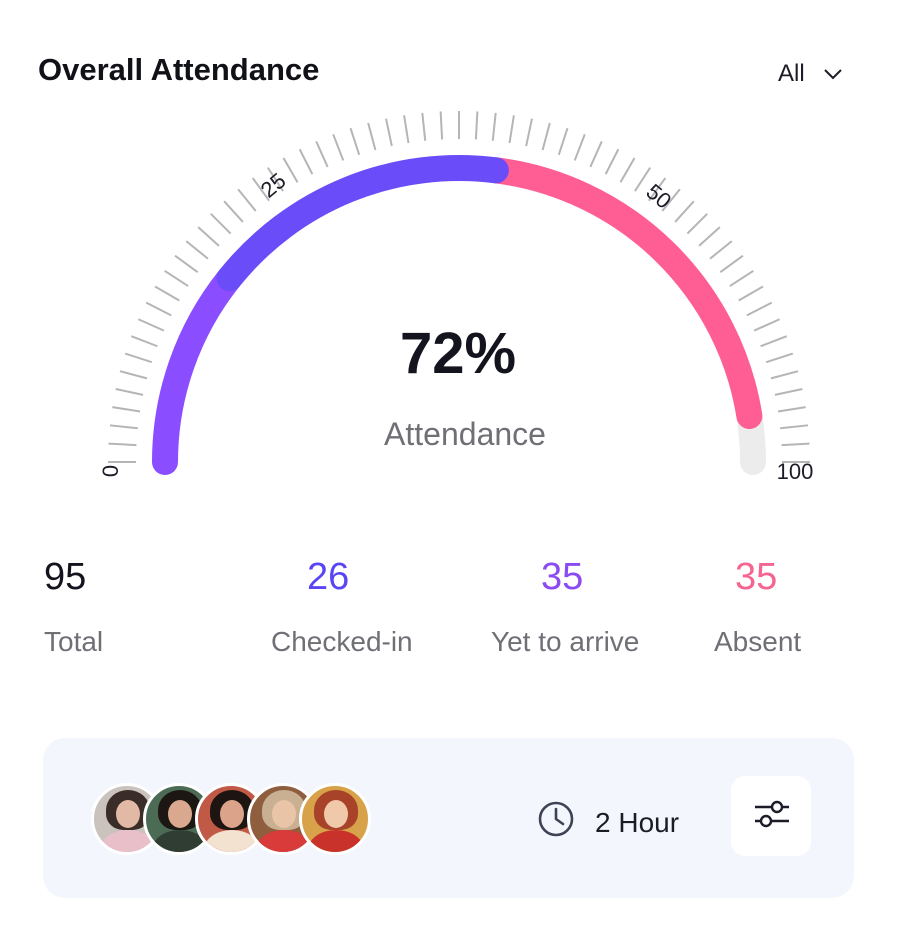  Describe the element at coordinates (73, 608) in the screenshot. I see `stat-total: 95 Total` at that location.